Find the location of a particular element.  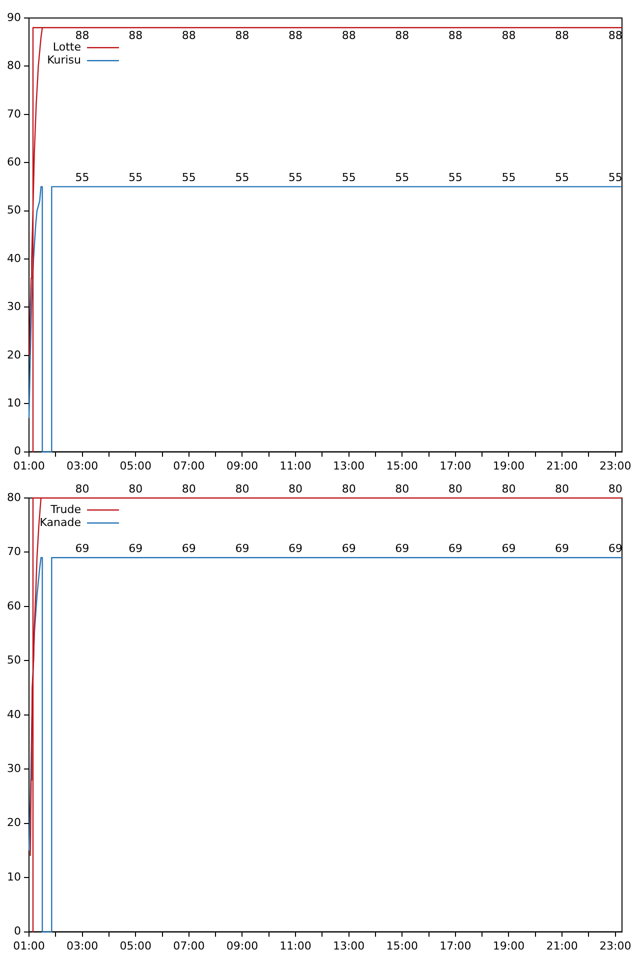

legend-label: Kanade is located at coordinates (61, 522).